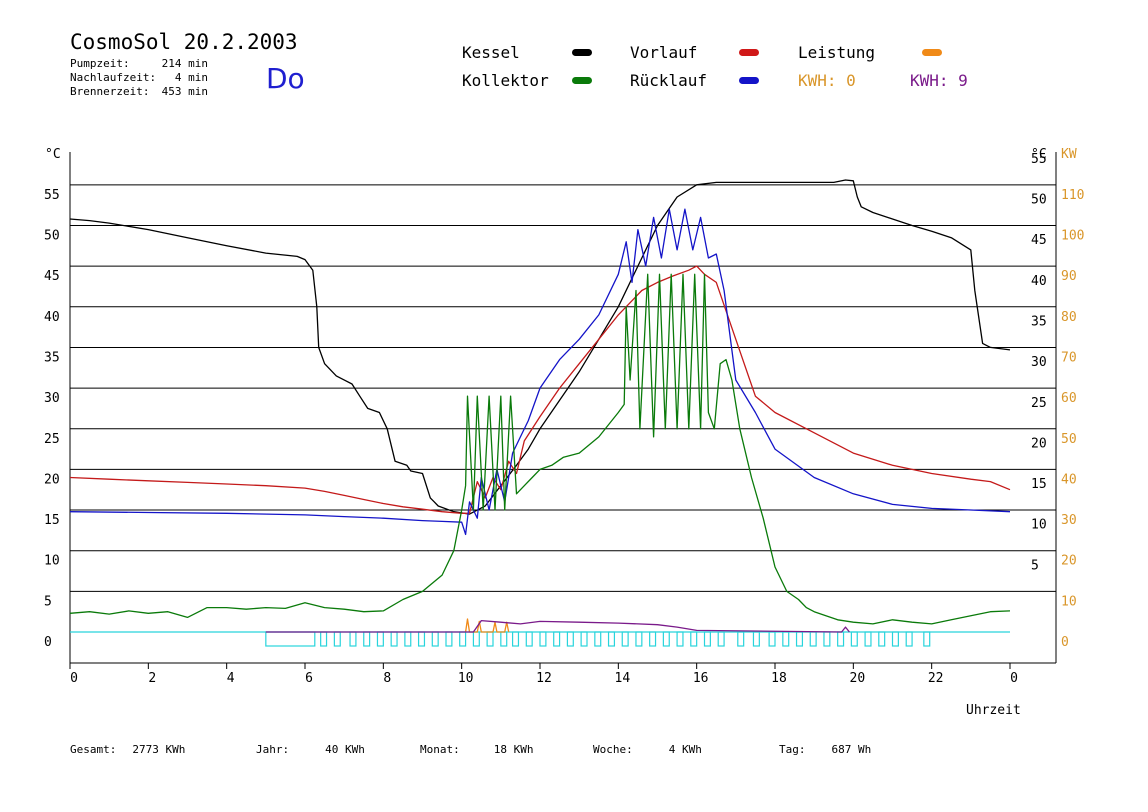 The image size is (1148, 812). I want to click on x-tick-label: 20, so click(858, 678).